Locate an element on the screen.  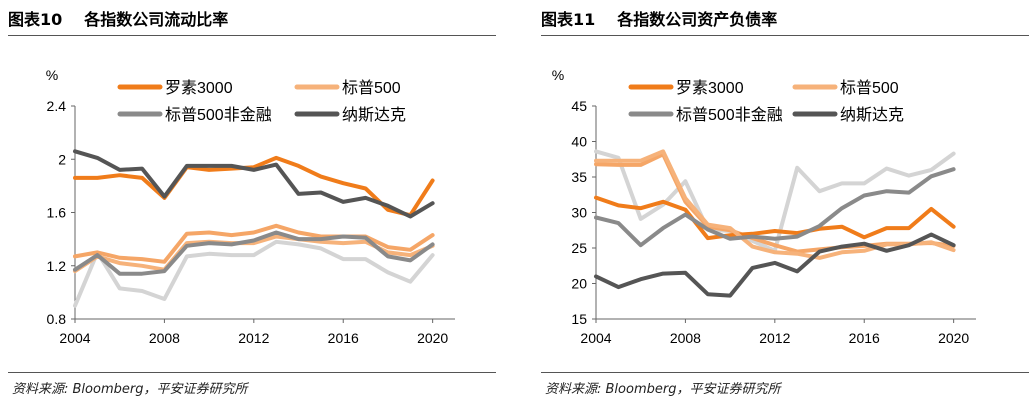
figure-number: 图表11 is located at coordinates (568, 19).